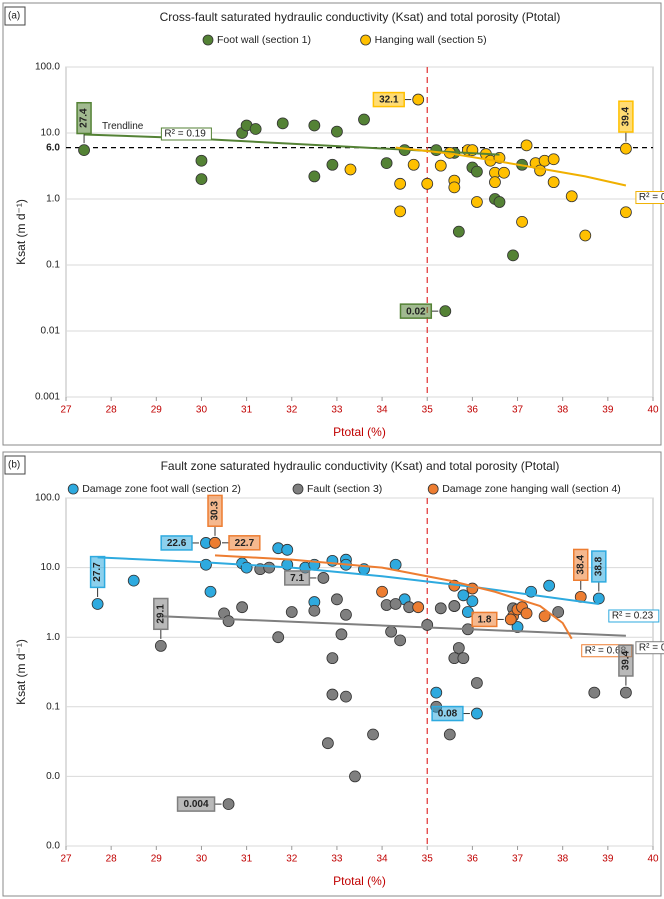 The height and width of the screenshot is (899, 664). What do you see at coordinates (123, 126) in the screenshot?
I see `trendline-label: Trendline` at bounding box center [123, 126].